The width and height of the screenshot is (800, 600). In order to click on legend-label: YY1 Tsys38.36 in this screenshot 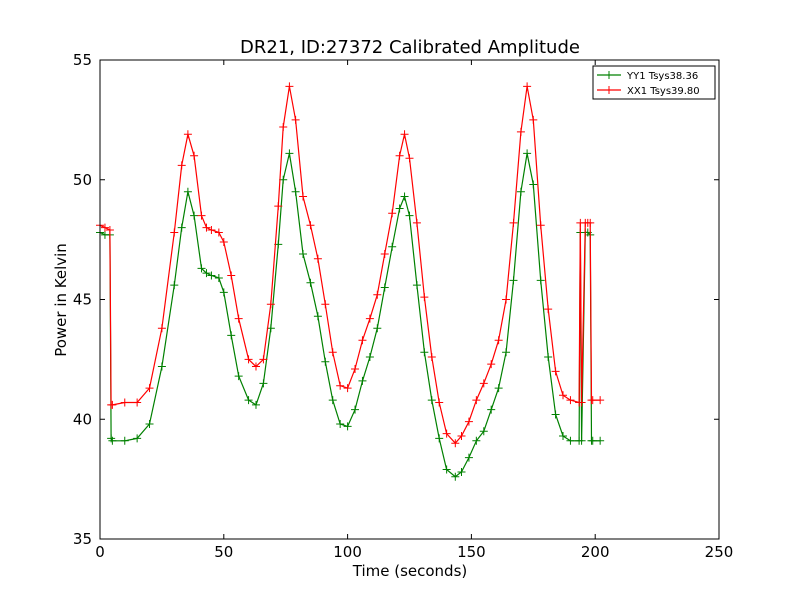, I will do `click(662, 76)`.